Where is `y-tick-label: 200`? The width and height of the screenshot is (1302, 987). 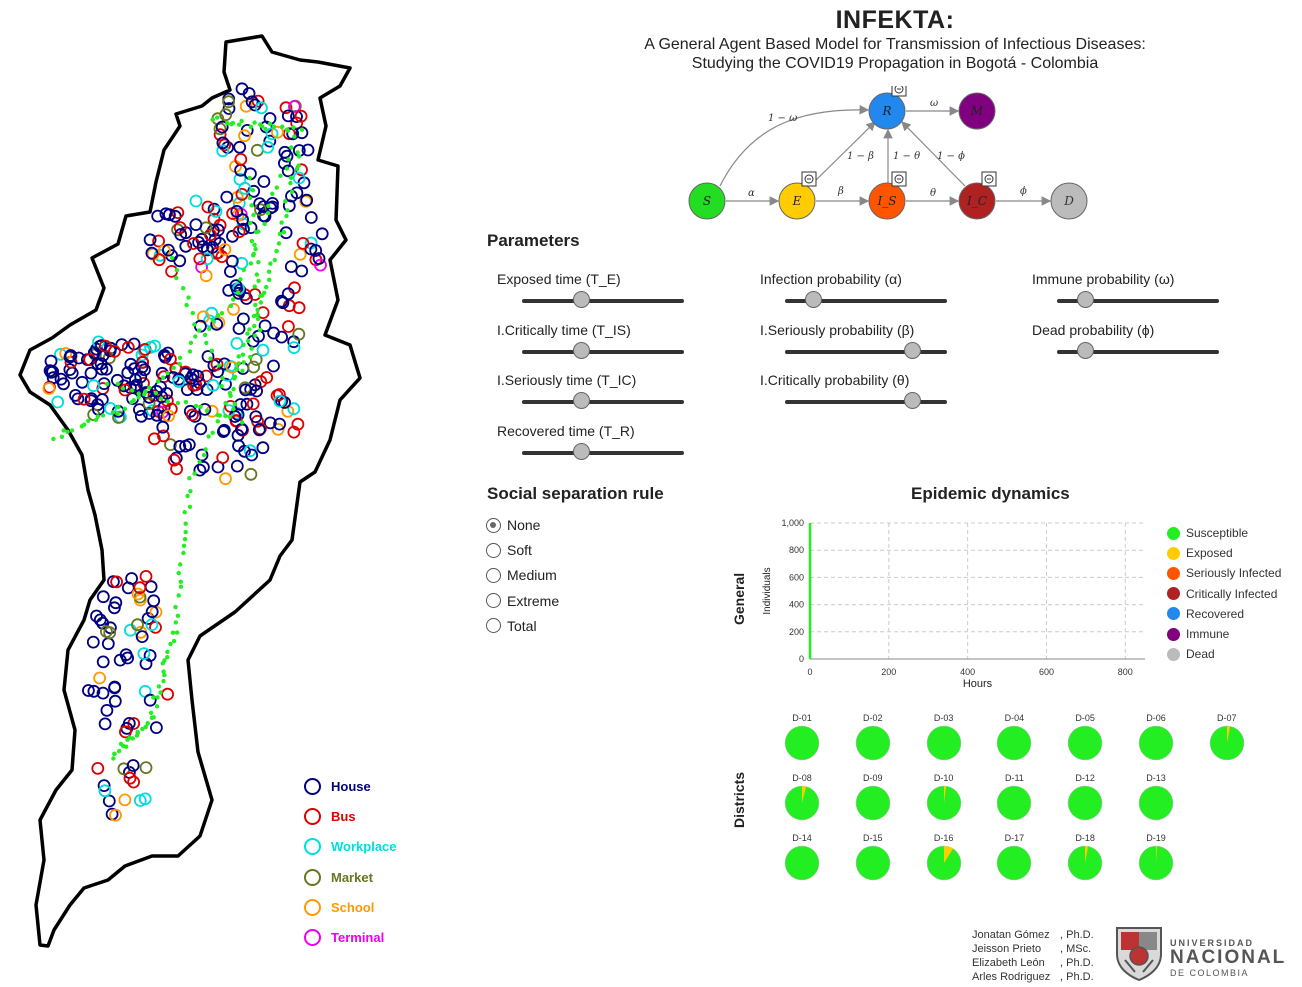 y-tick-label: 200 is located at coordinates (796, 632).